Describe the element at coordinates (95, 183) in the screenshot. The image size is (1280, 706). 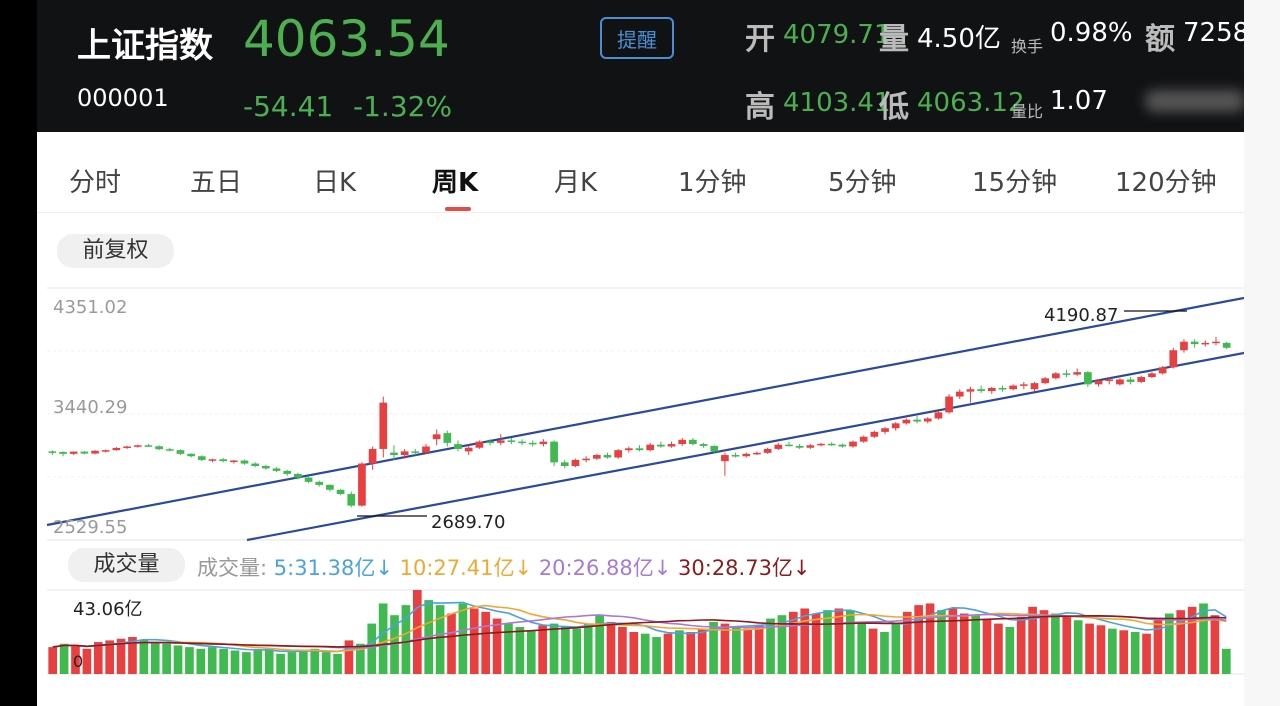
I see `tab-intraday: 分时` at that location.